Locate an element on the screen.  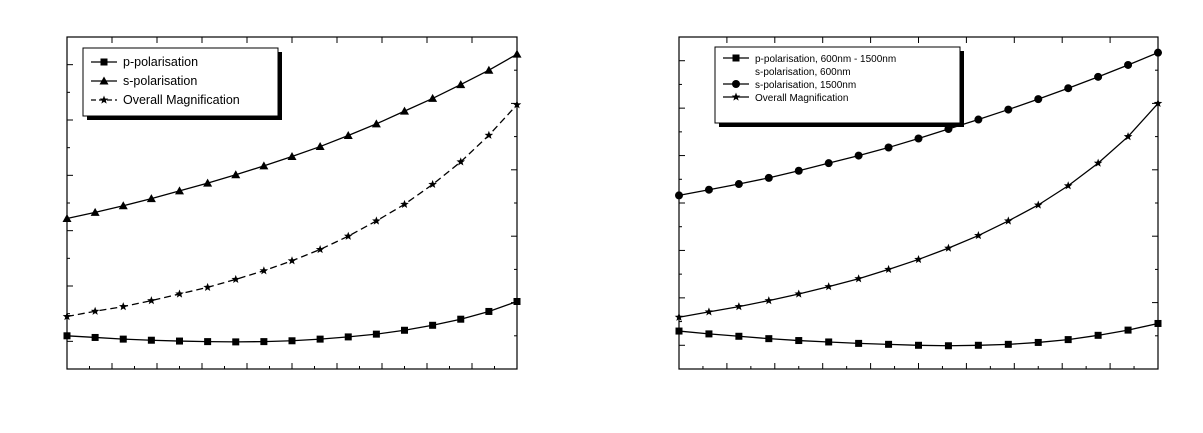
legend-label-line: s-polarisation, 600nm is located at coordinates (803, 72).